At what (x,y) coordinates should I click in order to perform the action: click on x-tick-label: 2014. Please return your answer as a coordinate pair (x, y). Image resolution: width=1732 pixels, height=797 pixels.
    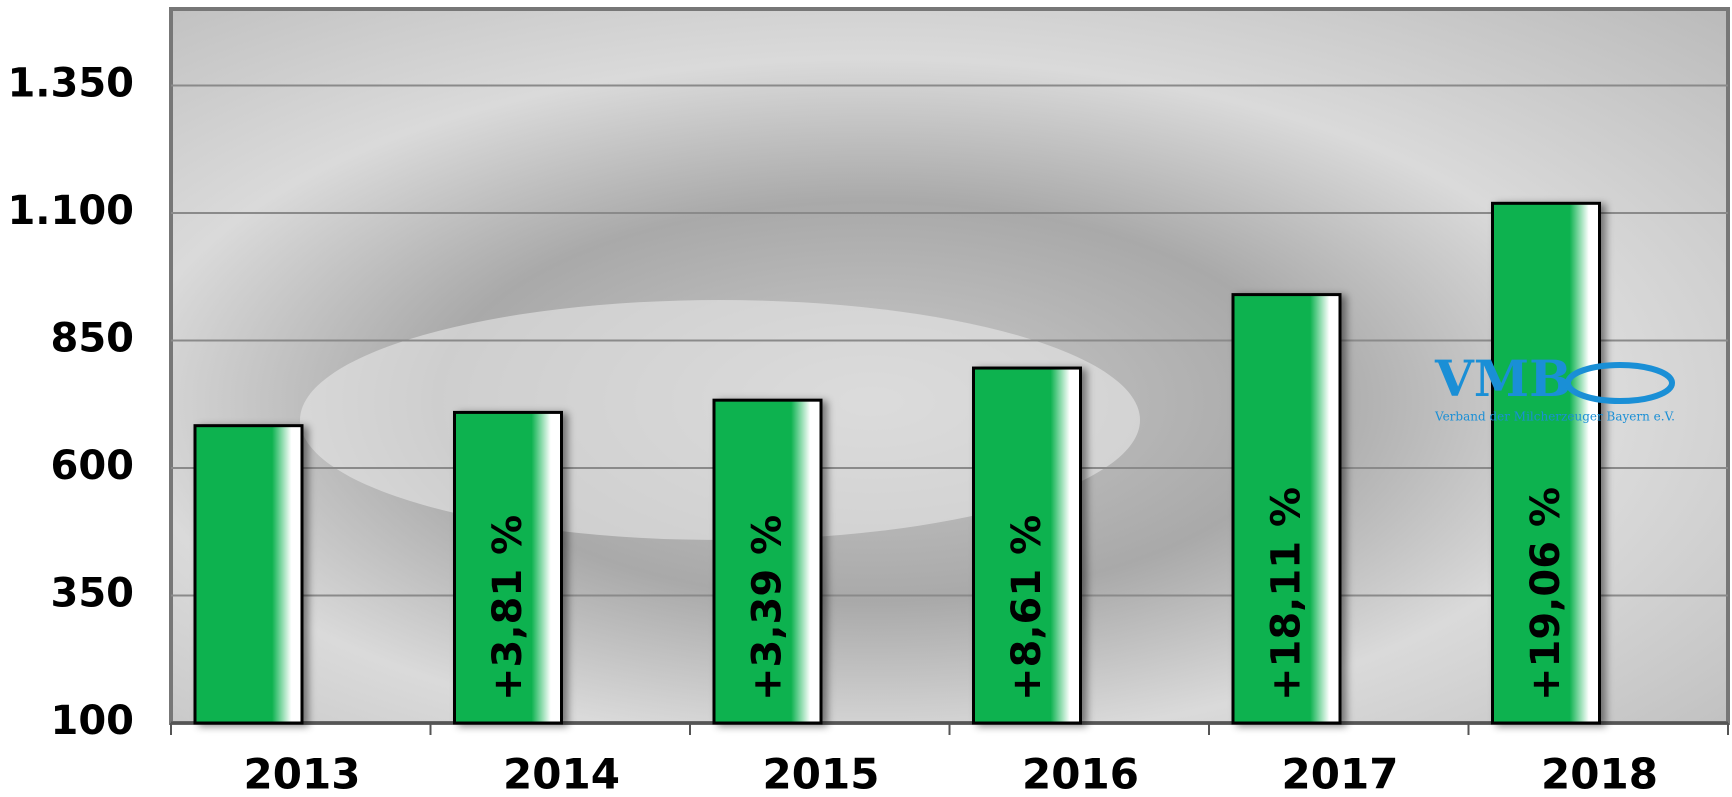
    Looking at the image, I should click on (561, 773).